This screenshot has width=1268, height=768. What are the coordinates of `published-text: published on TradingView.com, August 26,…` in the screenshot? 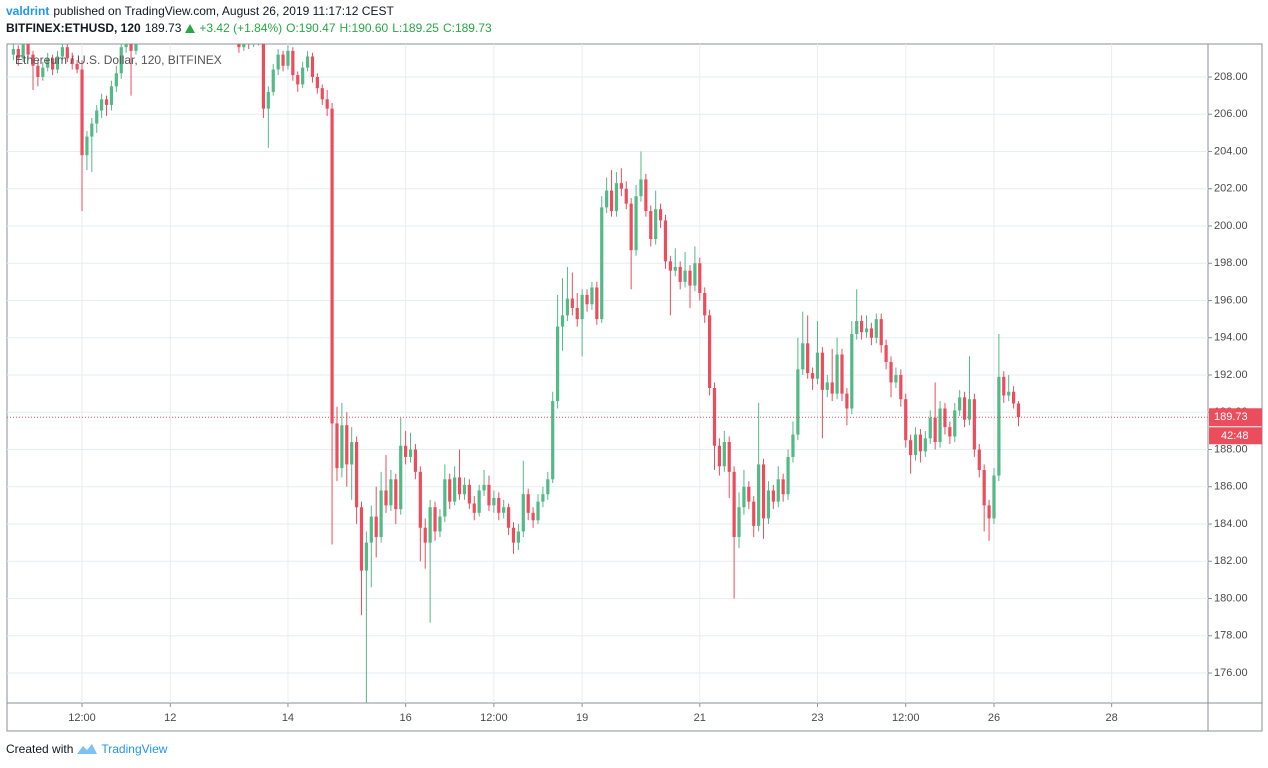 It's located at (223, 11).